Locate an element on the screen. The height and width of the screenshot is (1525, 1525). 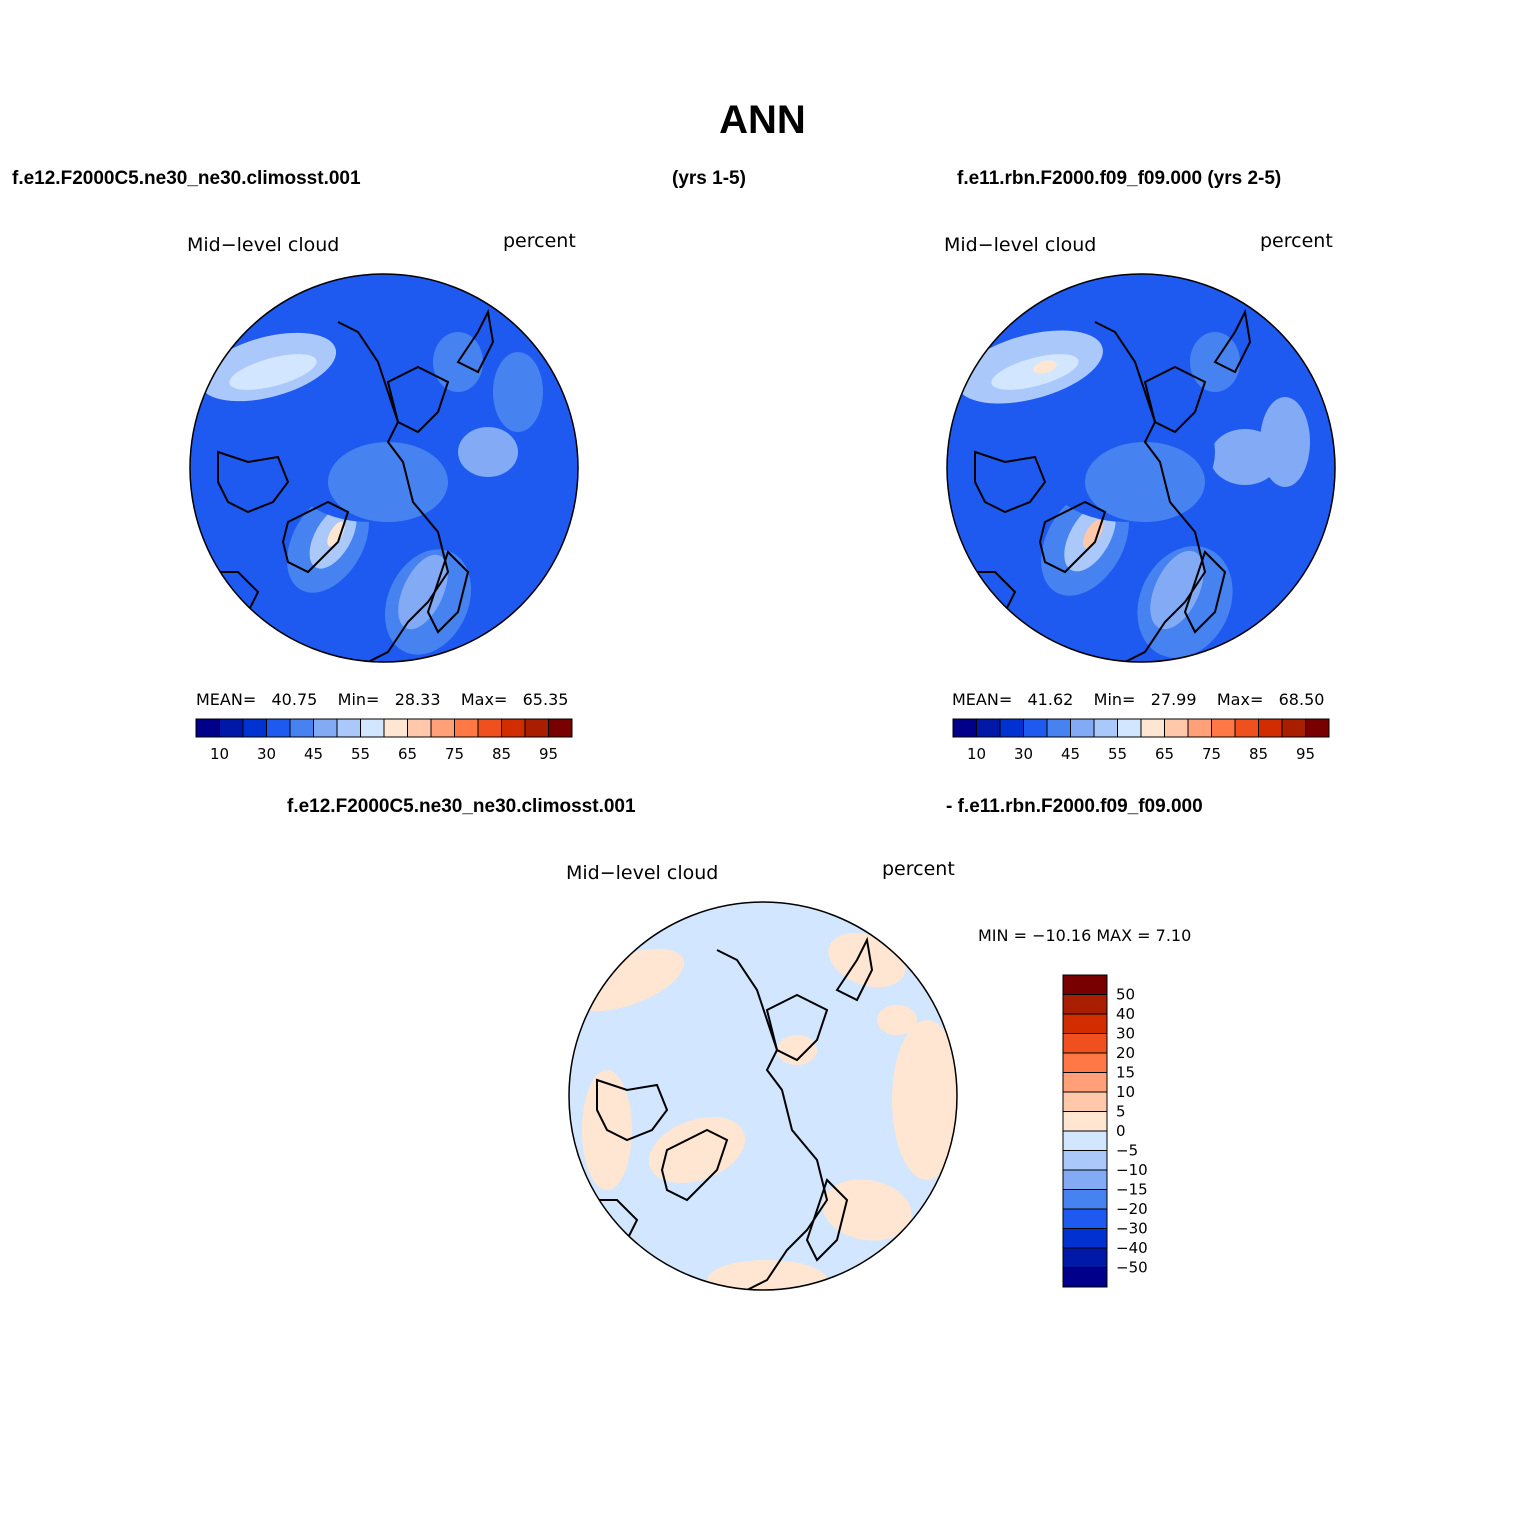
header-years: (yrs 1-5) is located at coordinates (709, 178).